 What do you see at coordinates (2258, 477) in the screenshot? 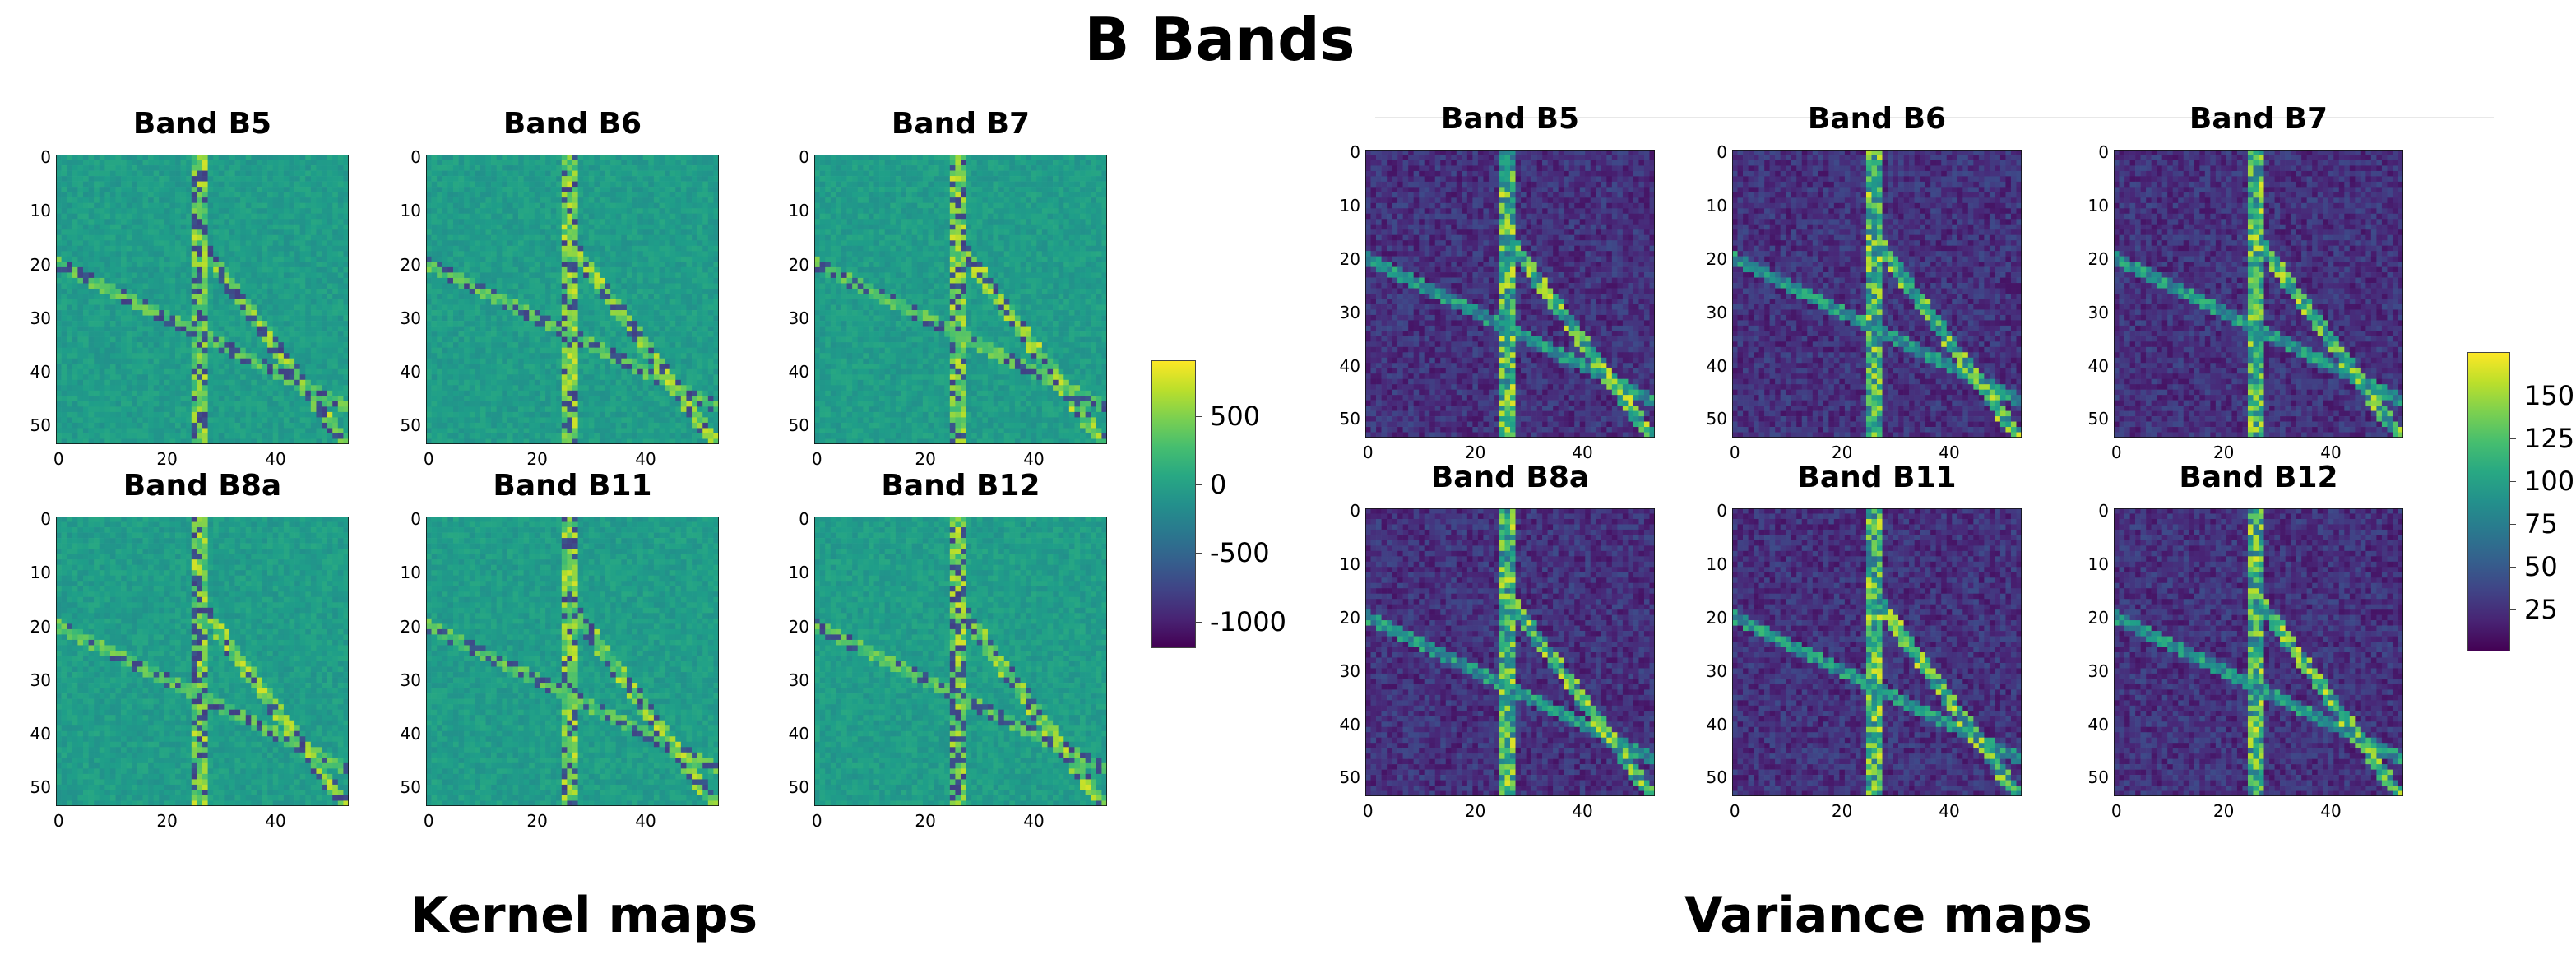
I see `panel-title: Band B12` at bounding box center [2258, 477].